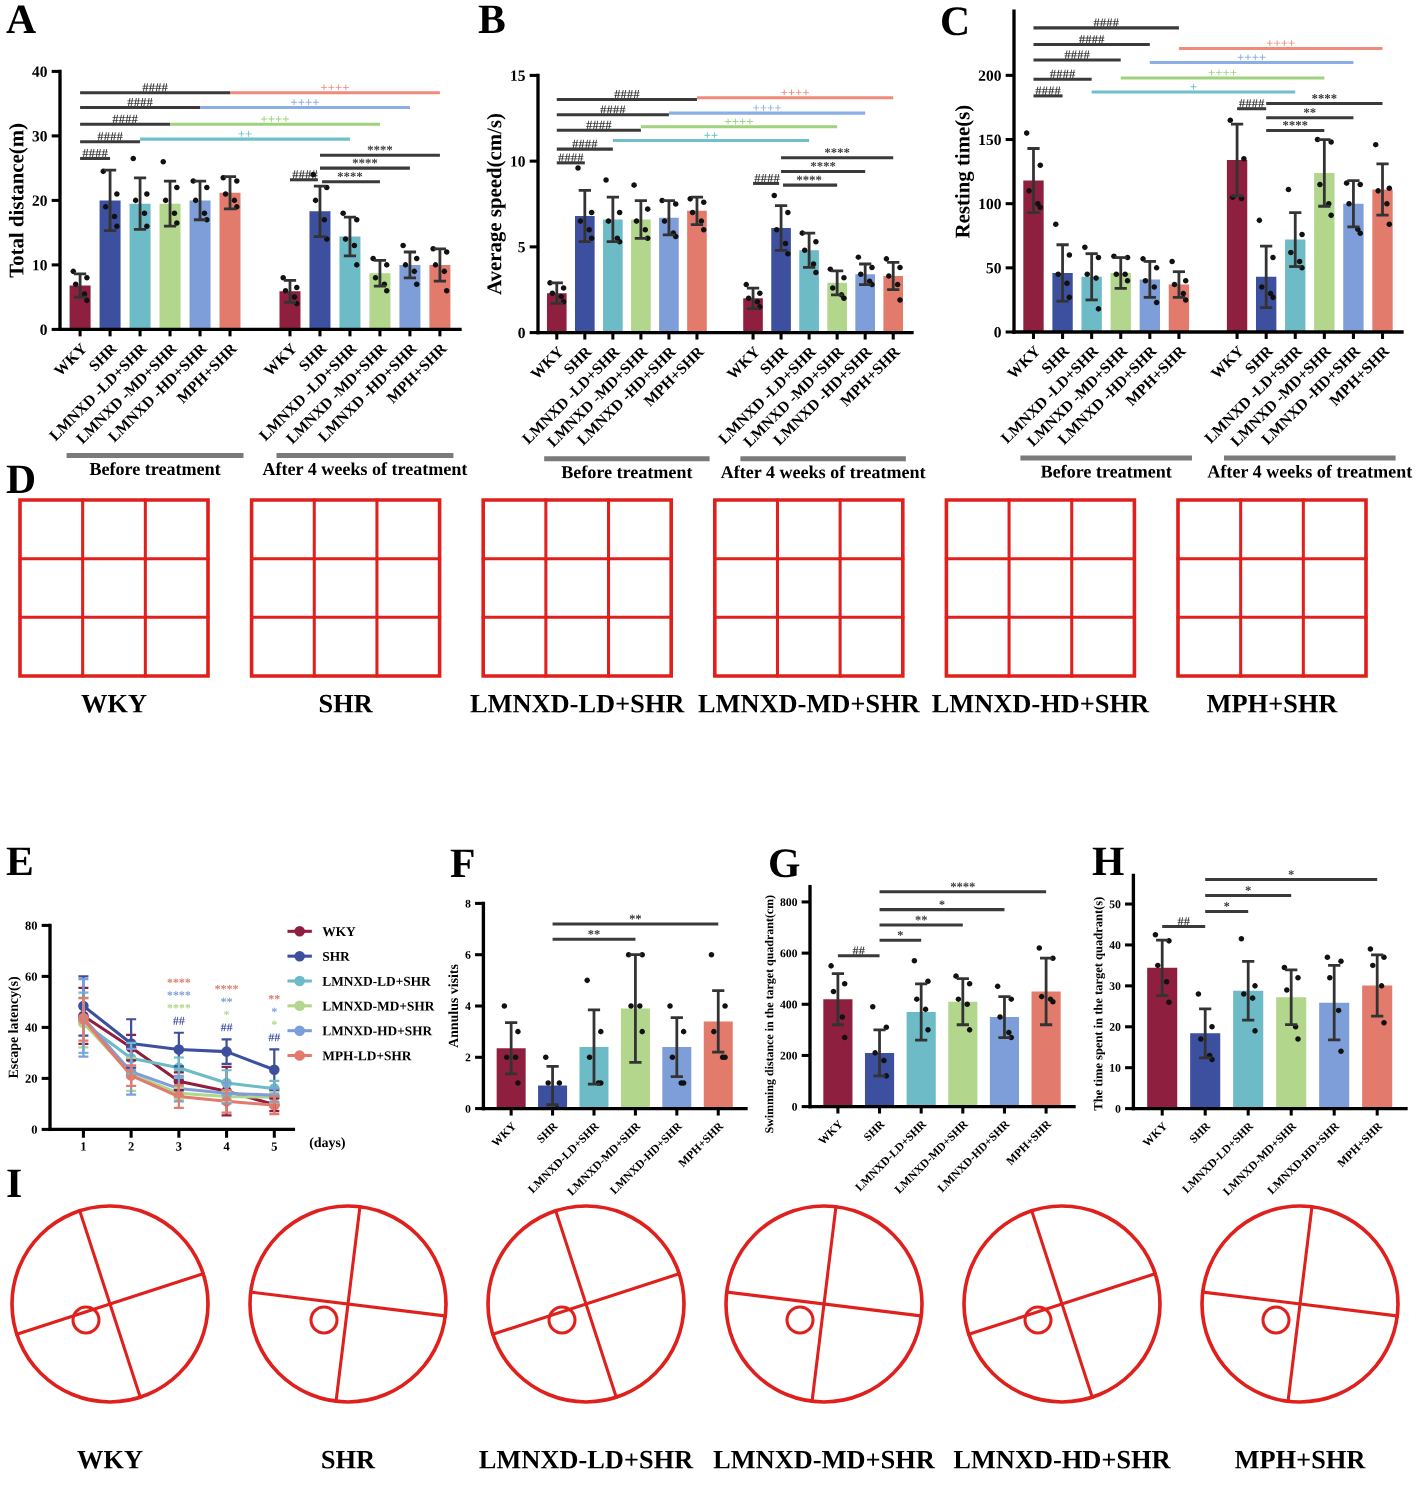 This screenshot has width=1416, height=1494. What do you see at coordinates (14, 1183) in the screenshot?
I see `text: I` at bounding box center [14, 1183].